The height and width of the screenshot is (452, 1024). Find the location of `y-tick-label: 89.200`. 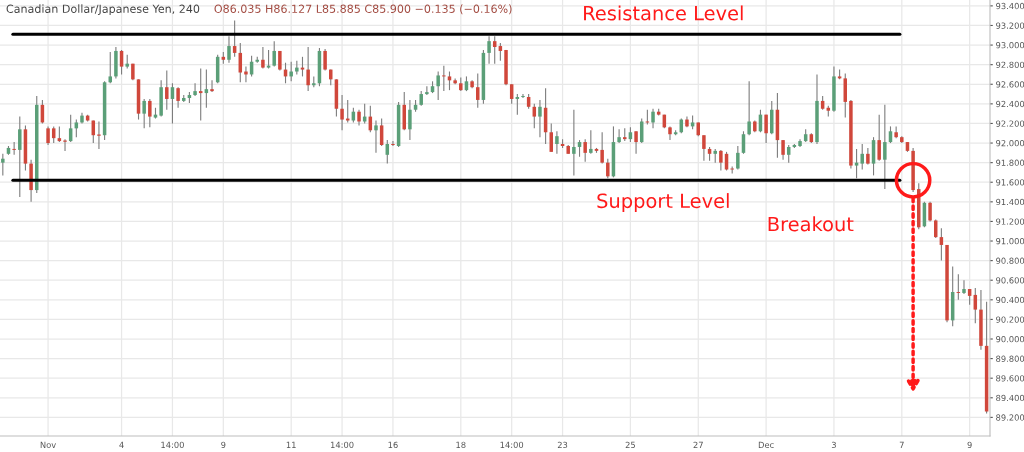

y-tick-label: 89.200 is located at coordinates (1010, 417).